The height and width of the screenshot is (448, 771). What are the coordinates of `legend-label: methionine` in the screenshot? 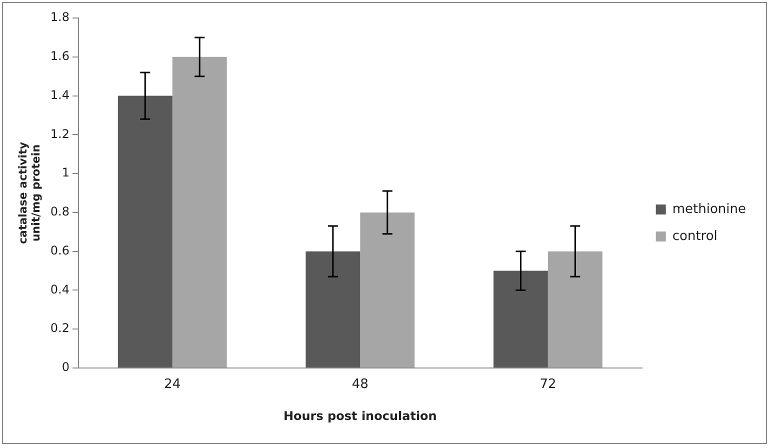 It's located at (709, 209).